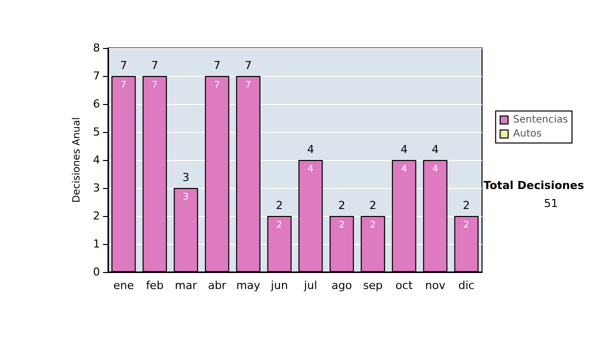  Describe the element at coordinates (96, 104) in the screenshot. I see `y-tick-label: 6` at that location.